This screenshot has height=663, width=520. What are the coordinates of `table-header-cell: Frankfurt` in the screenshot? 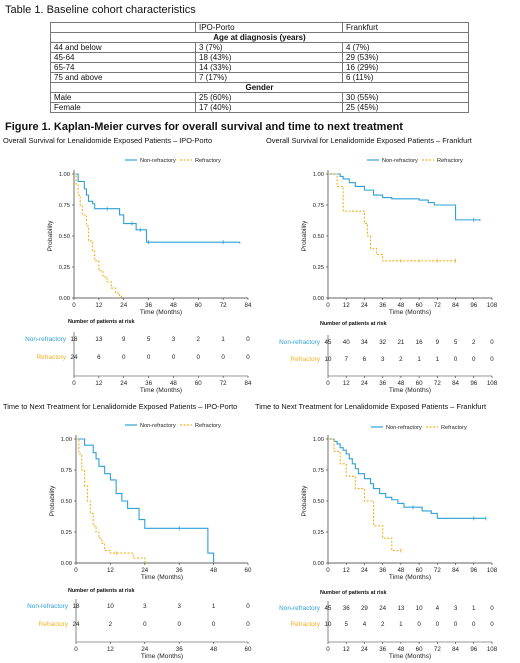 It's located at (405, 27).